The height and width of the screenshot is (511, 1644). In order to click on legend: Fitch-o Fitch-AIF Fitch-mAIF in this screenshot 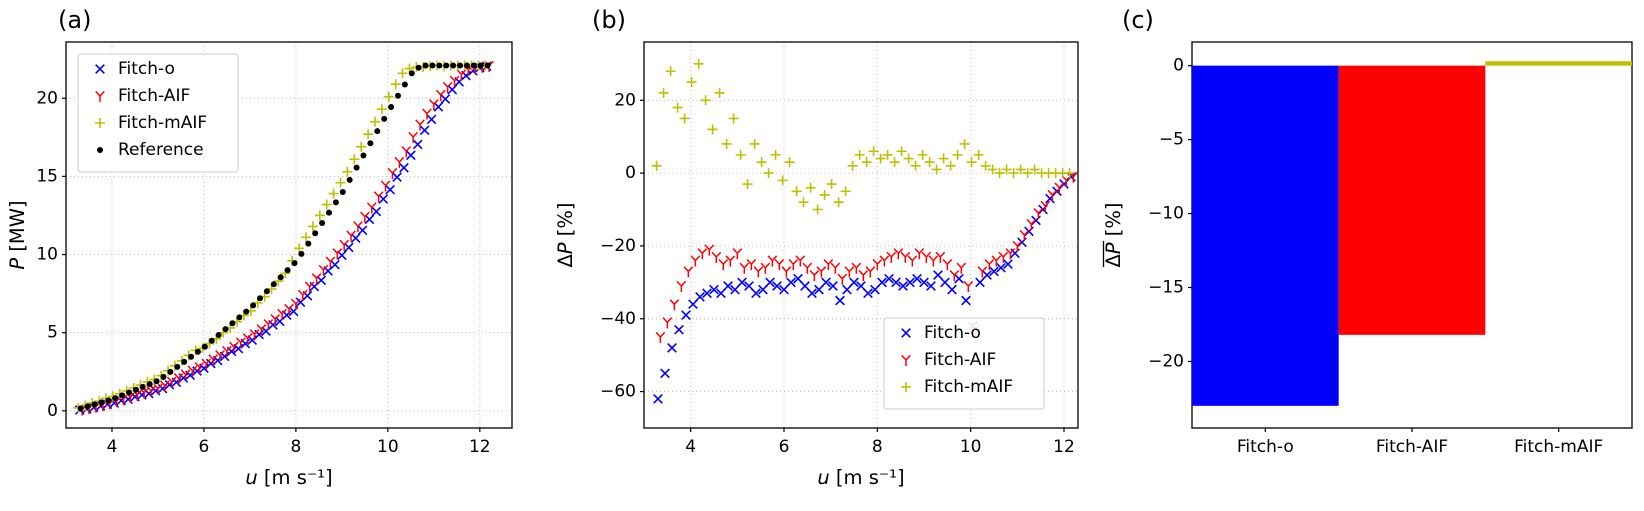, I will do `click(964, 363)`.